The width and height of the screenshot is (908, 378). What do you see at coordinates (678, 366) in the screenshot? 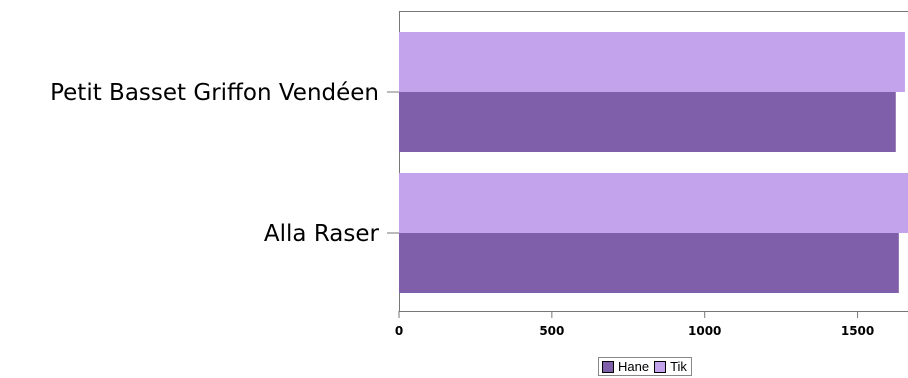
I see `legend-label-tik: Tik` at bounding box center [678, 366].